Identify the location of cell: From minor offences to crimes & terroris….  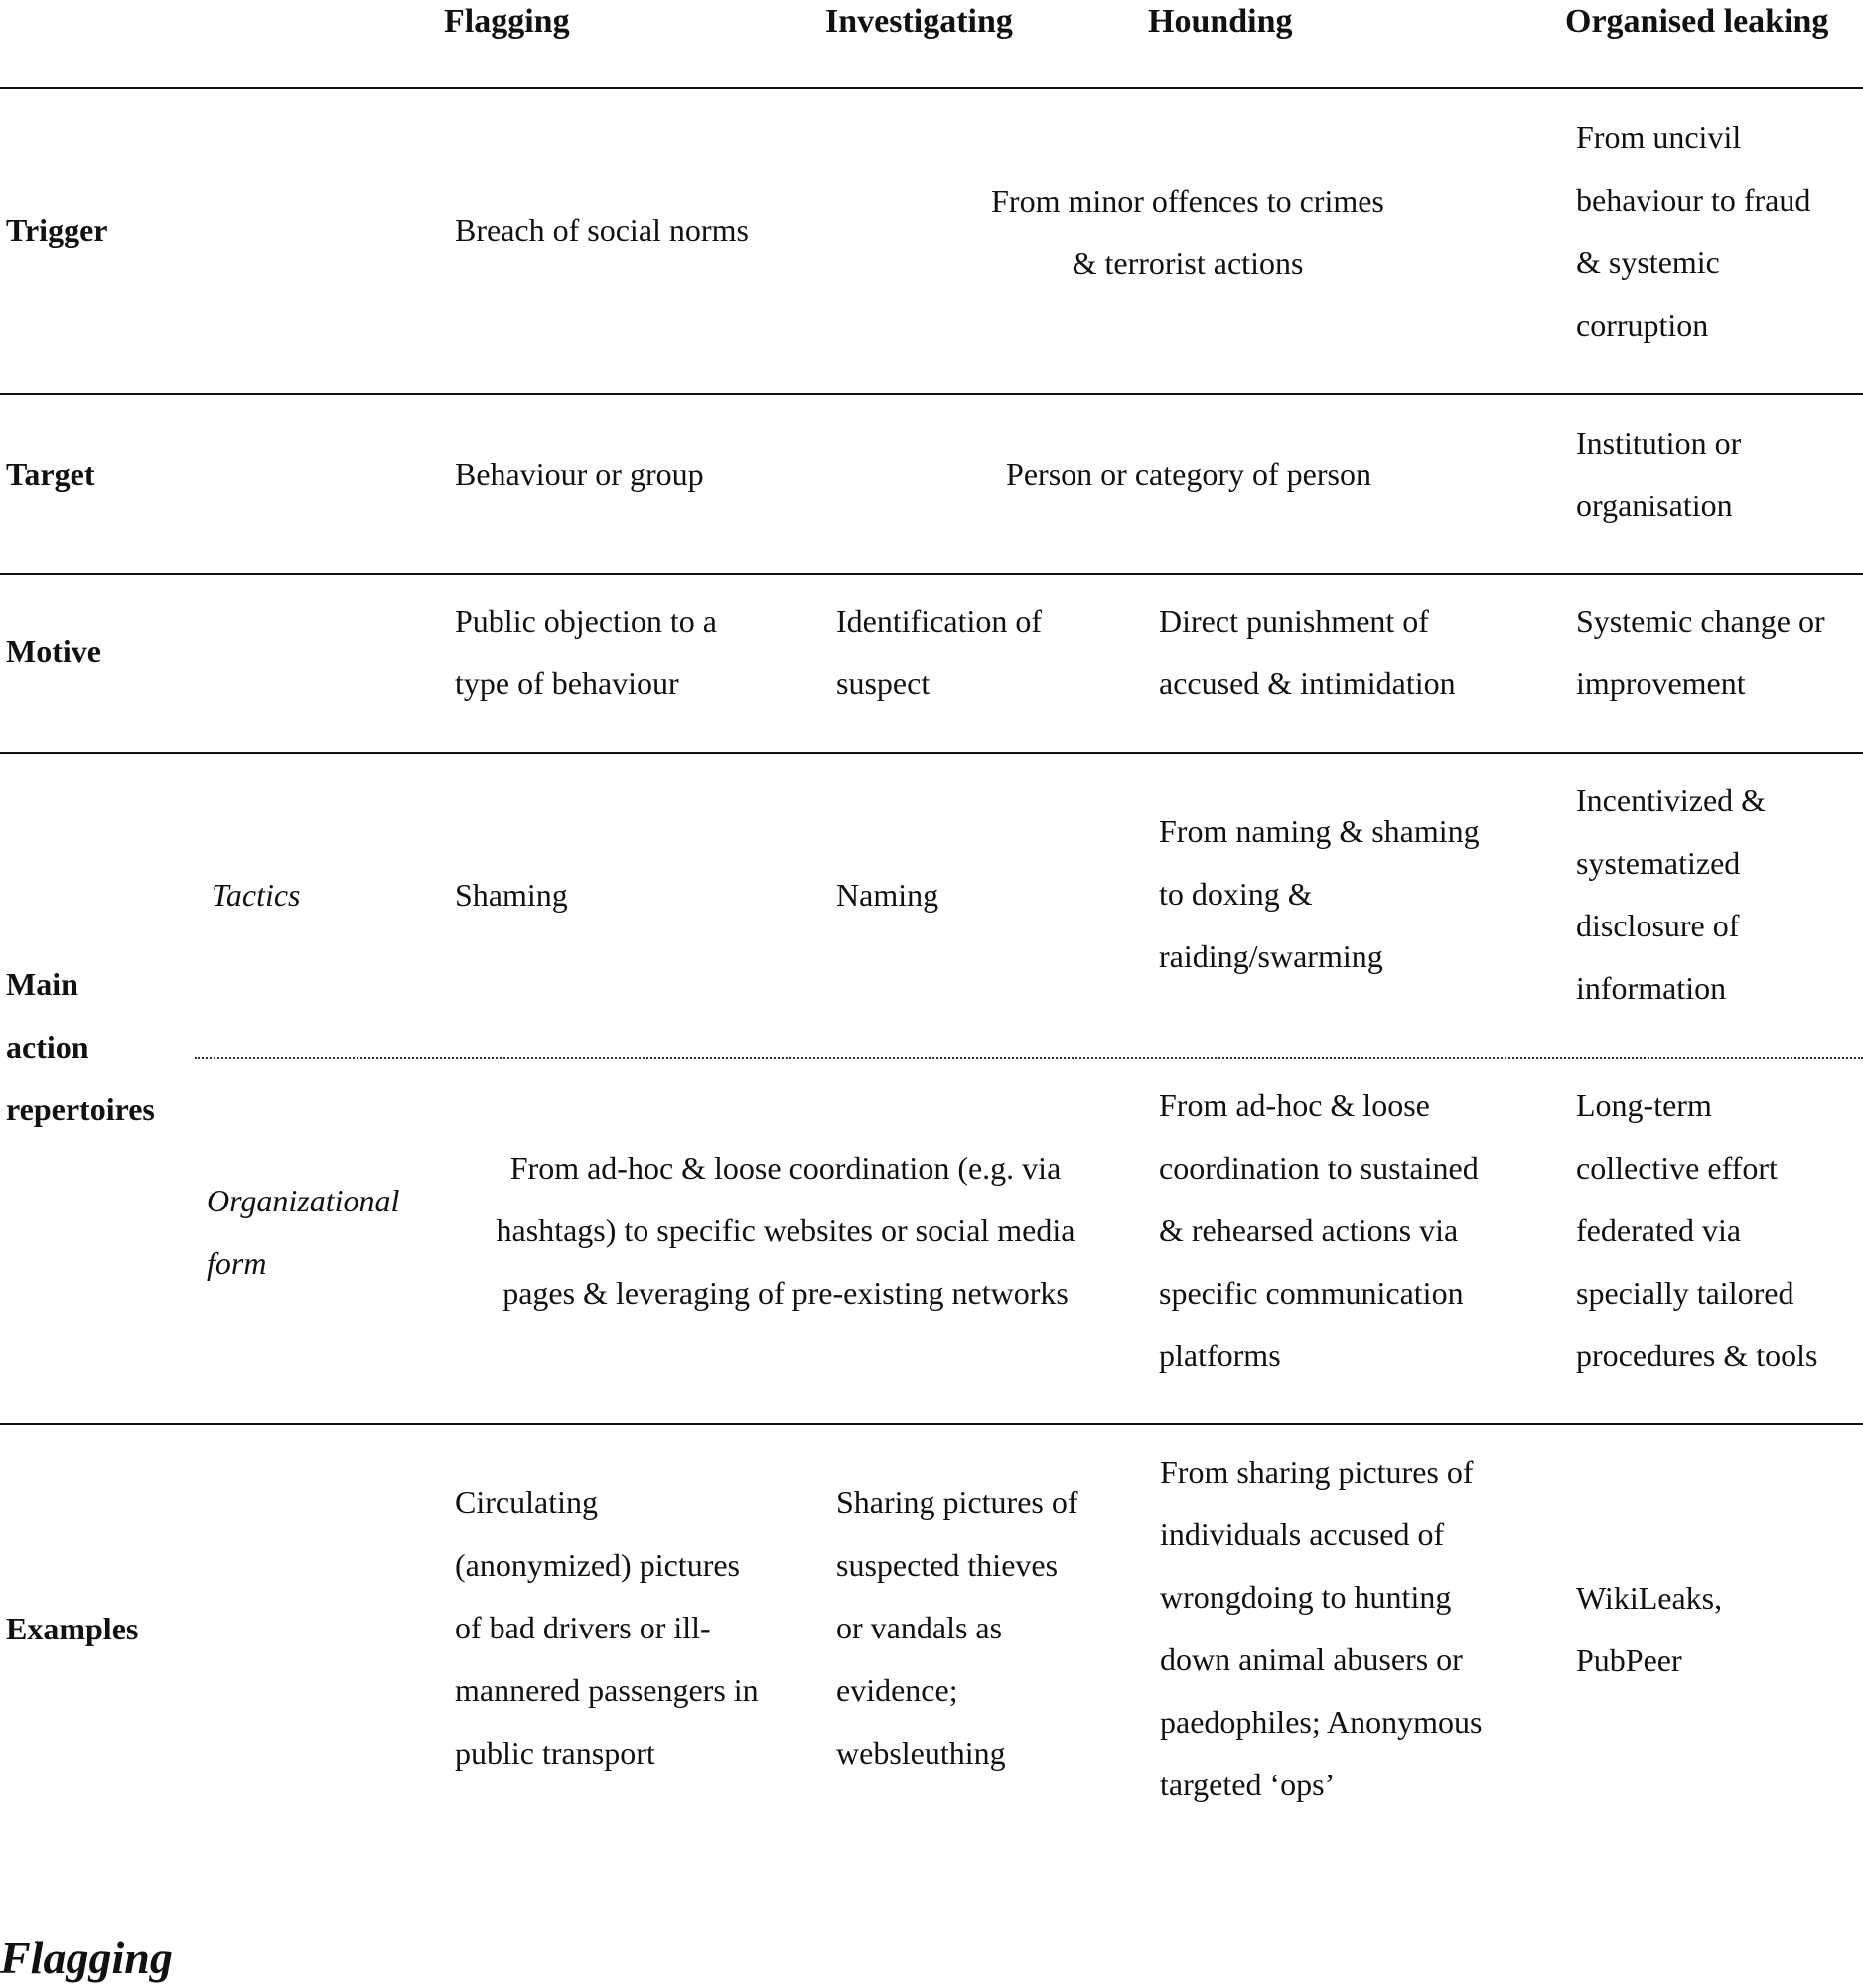
(1187, 232).